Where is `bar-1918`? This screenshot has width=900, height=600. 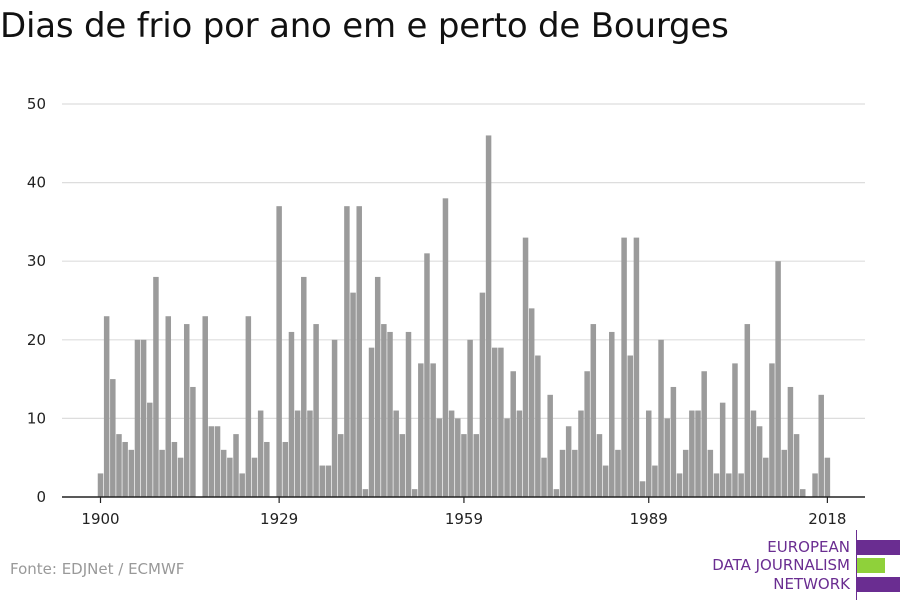 bar-1918 is located at coordinates (211, 461).